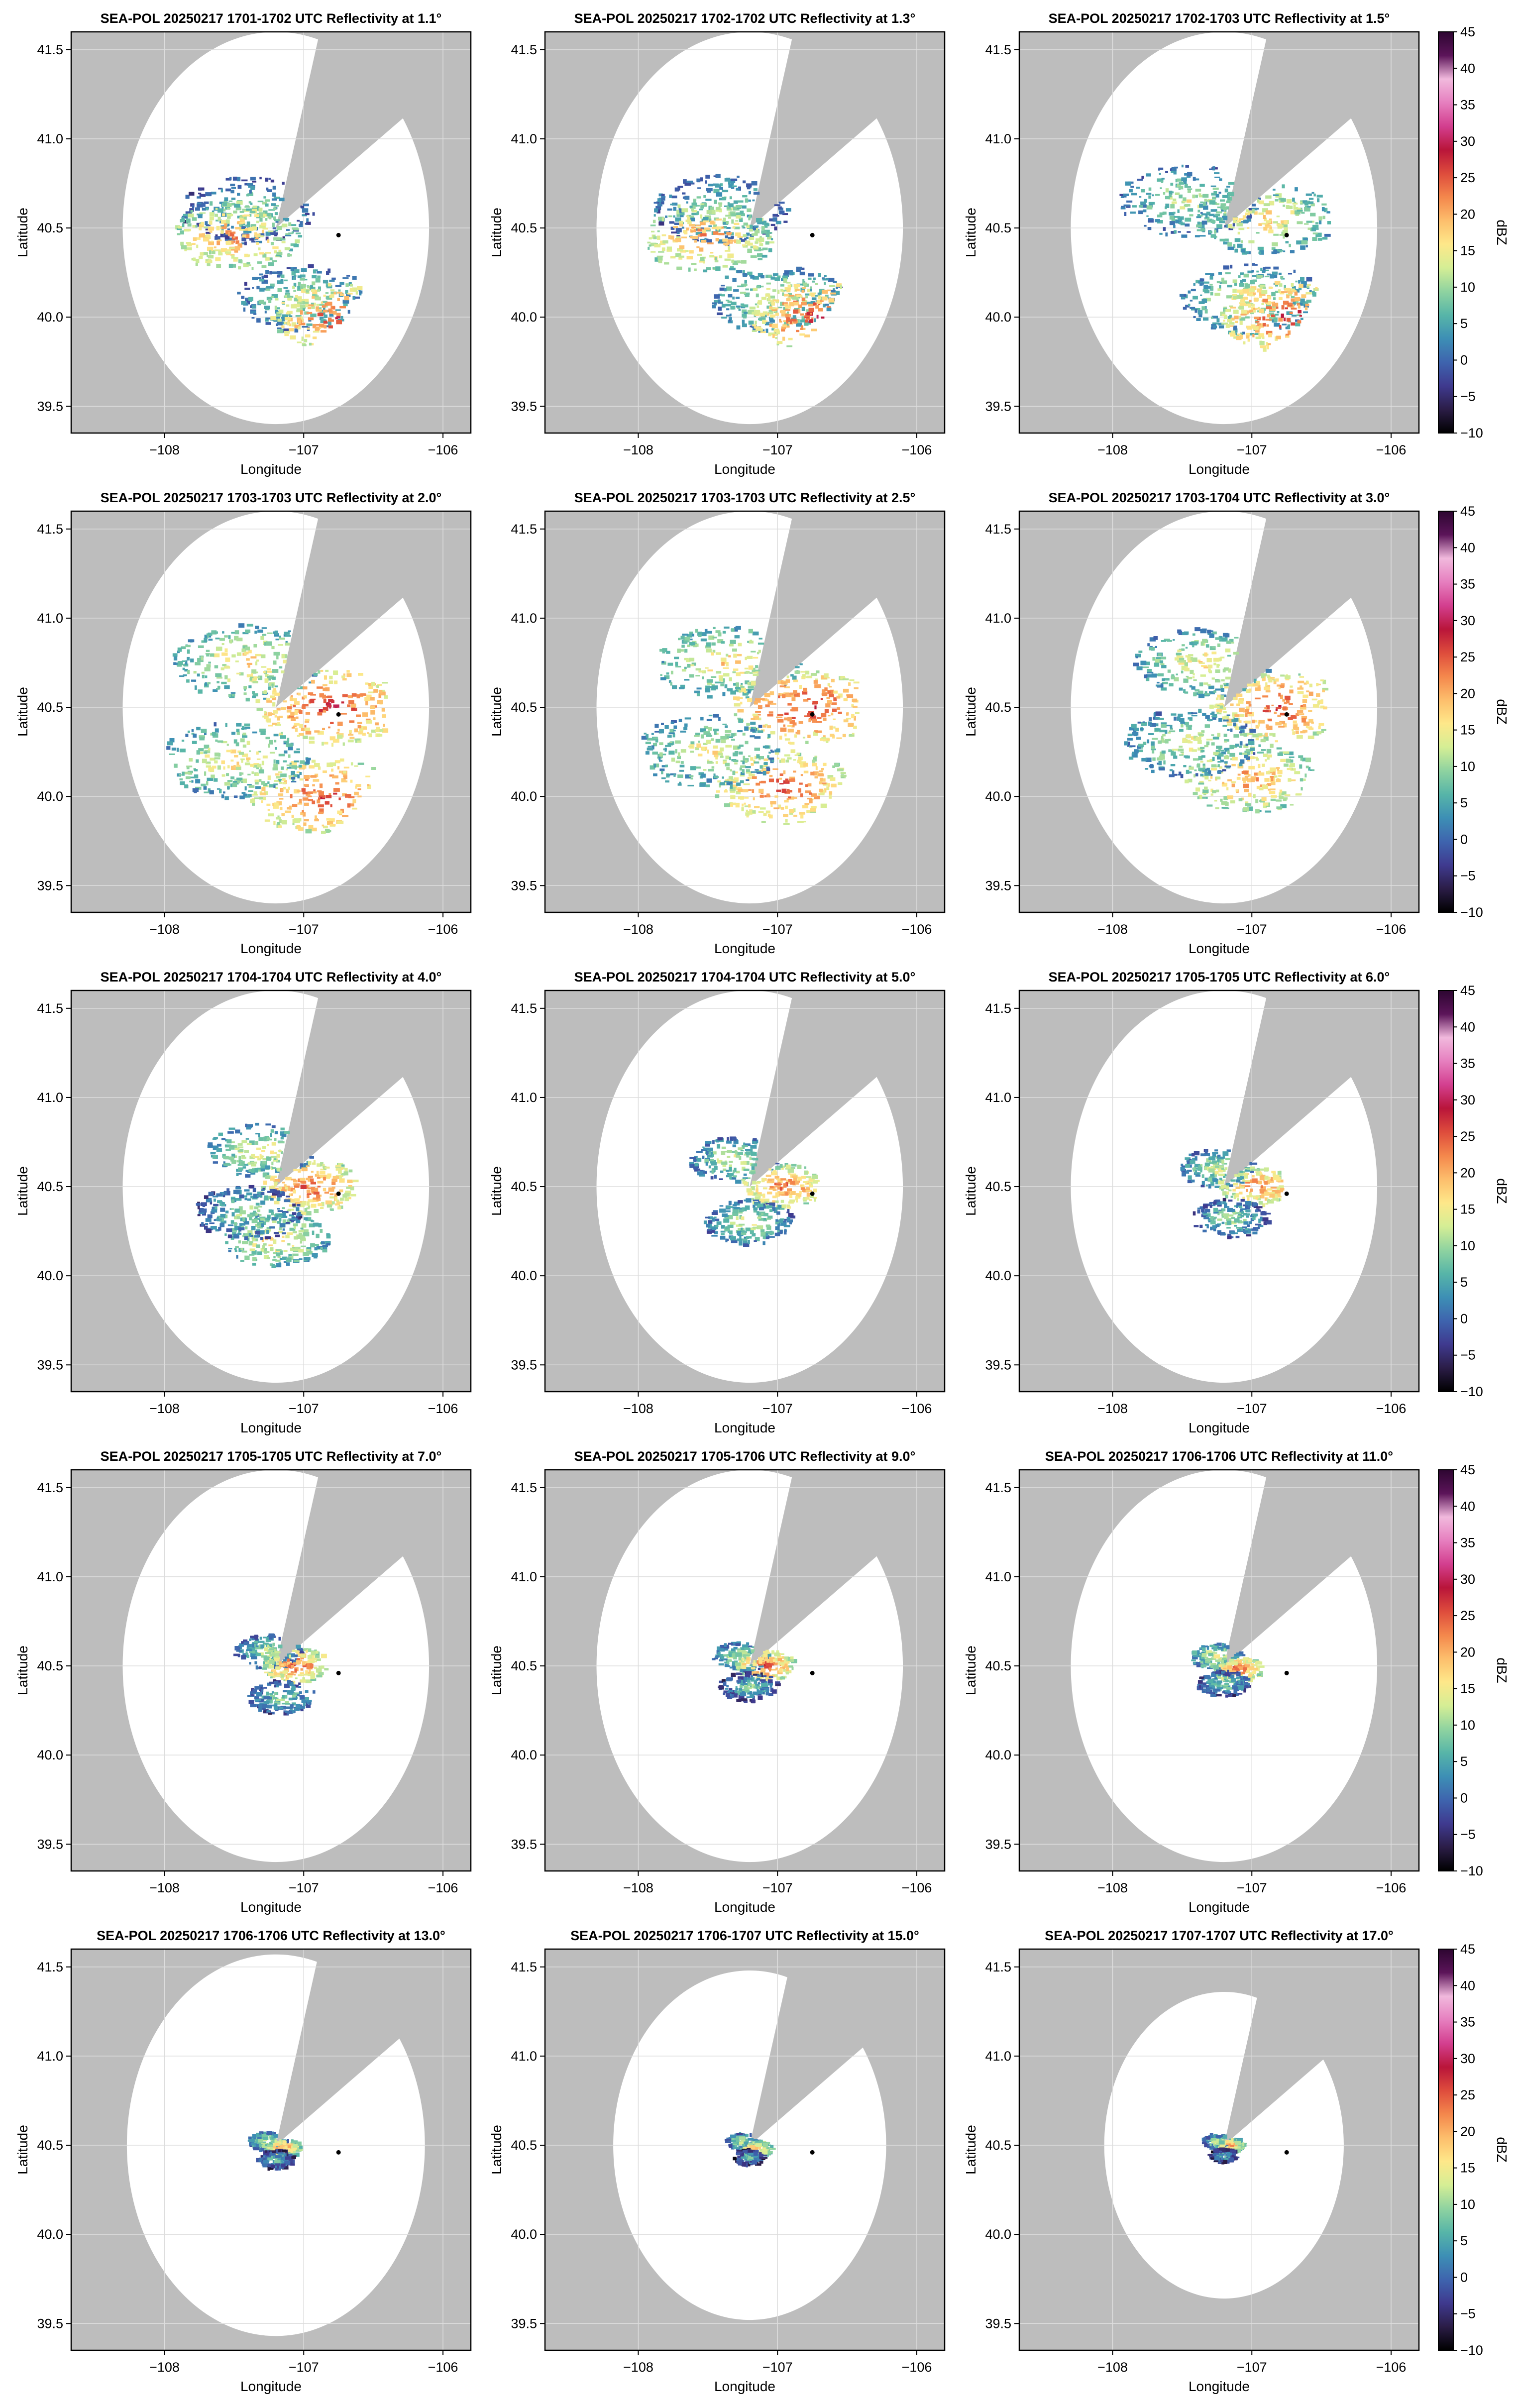 The image size is (1517, 2408). I want to click on x-tick-label: −107, so click(1252, 450).